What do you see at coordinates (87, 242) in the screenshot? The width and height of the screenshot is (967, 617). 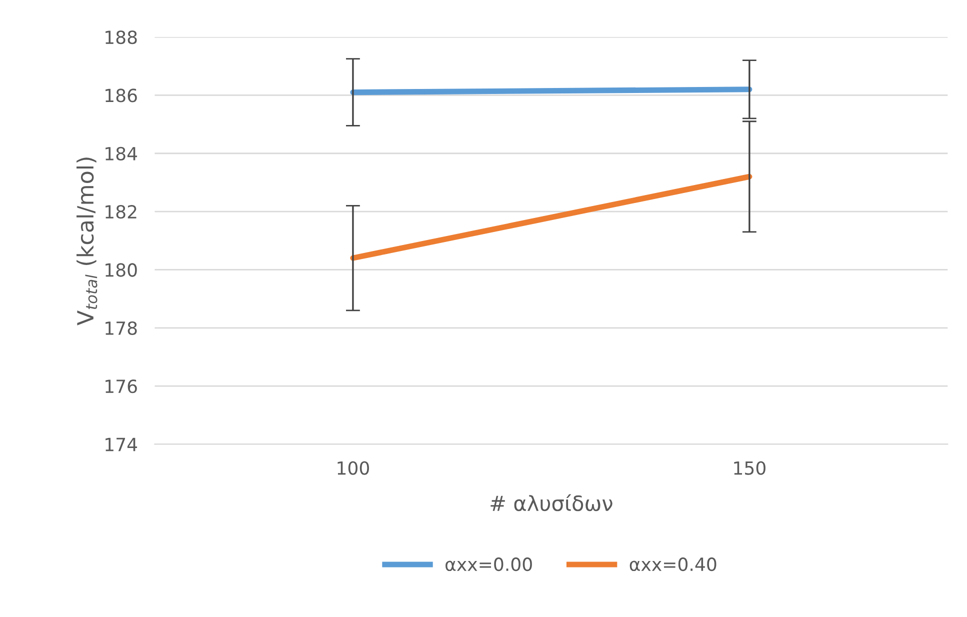 I see `y-axis-title: V$_{total}$ (kcal/mol)` at bounding box center [87, 242].